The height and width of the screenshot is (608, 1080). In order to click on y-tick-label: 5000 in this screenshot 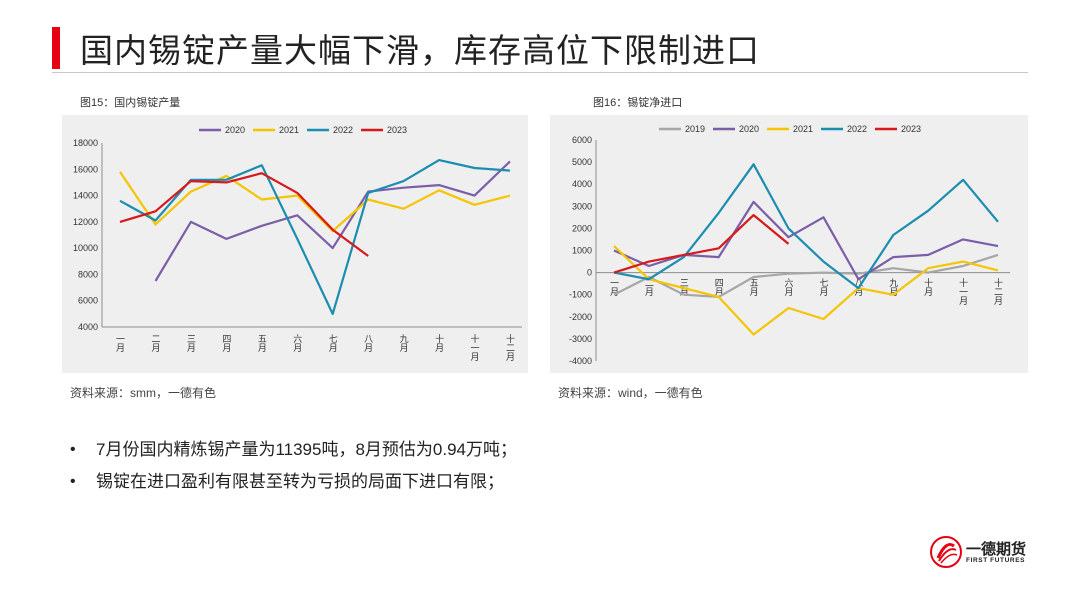, I will do `click(582, 162)`.